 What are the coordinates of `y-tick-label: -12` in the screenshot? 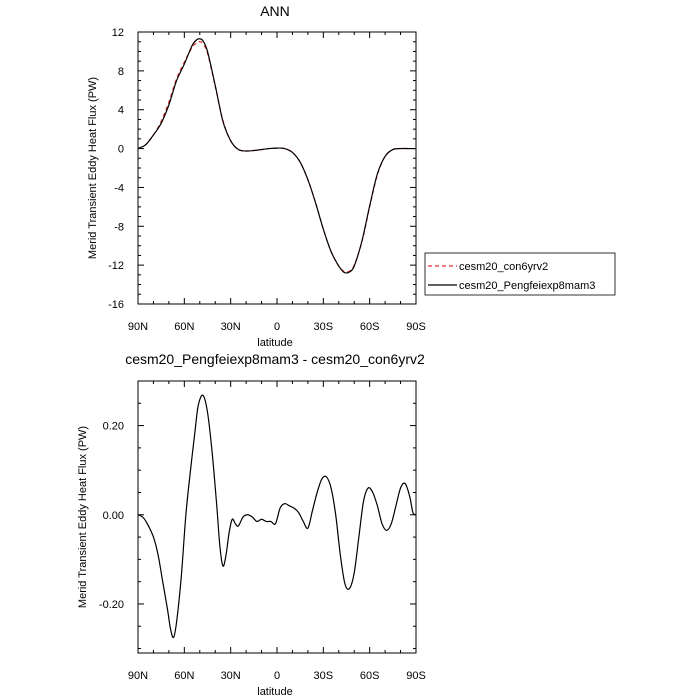 It's located at (116, 266).